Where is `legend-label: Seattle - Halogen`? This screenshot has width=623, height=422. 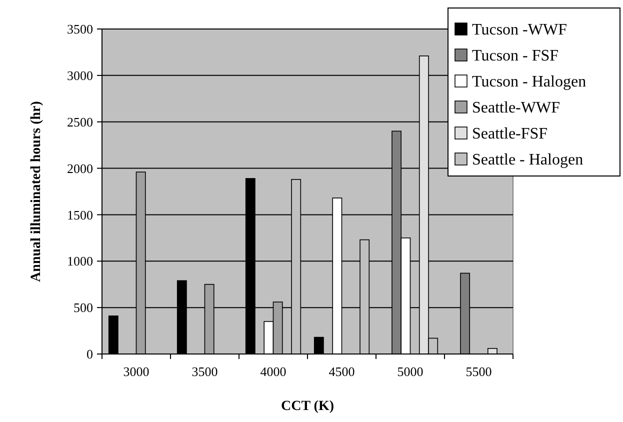 legend-label: Seattle - Halogen is located at coordinates (528, 160).